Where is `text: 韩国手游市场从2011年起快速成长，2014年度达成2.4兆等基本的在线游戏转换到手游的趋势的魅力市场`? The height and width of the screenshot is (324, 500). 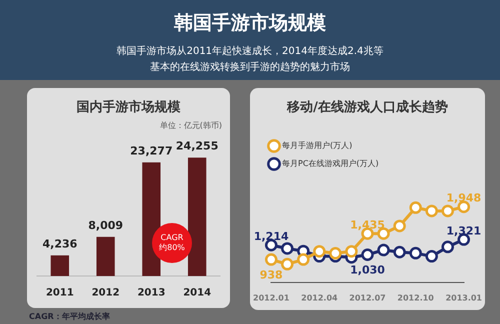 text: 韩国手游市场从2011年起快速成长，2014年度达成2.4兆等基本的在线游戏转换到手游的趋势的魅力市场 is located at coordinates (250, 59).